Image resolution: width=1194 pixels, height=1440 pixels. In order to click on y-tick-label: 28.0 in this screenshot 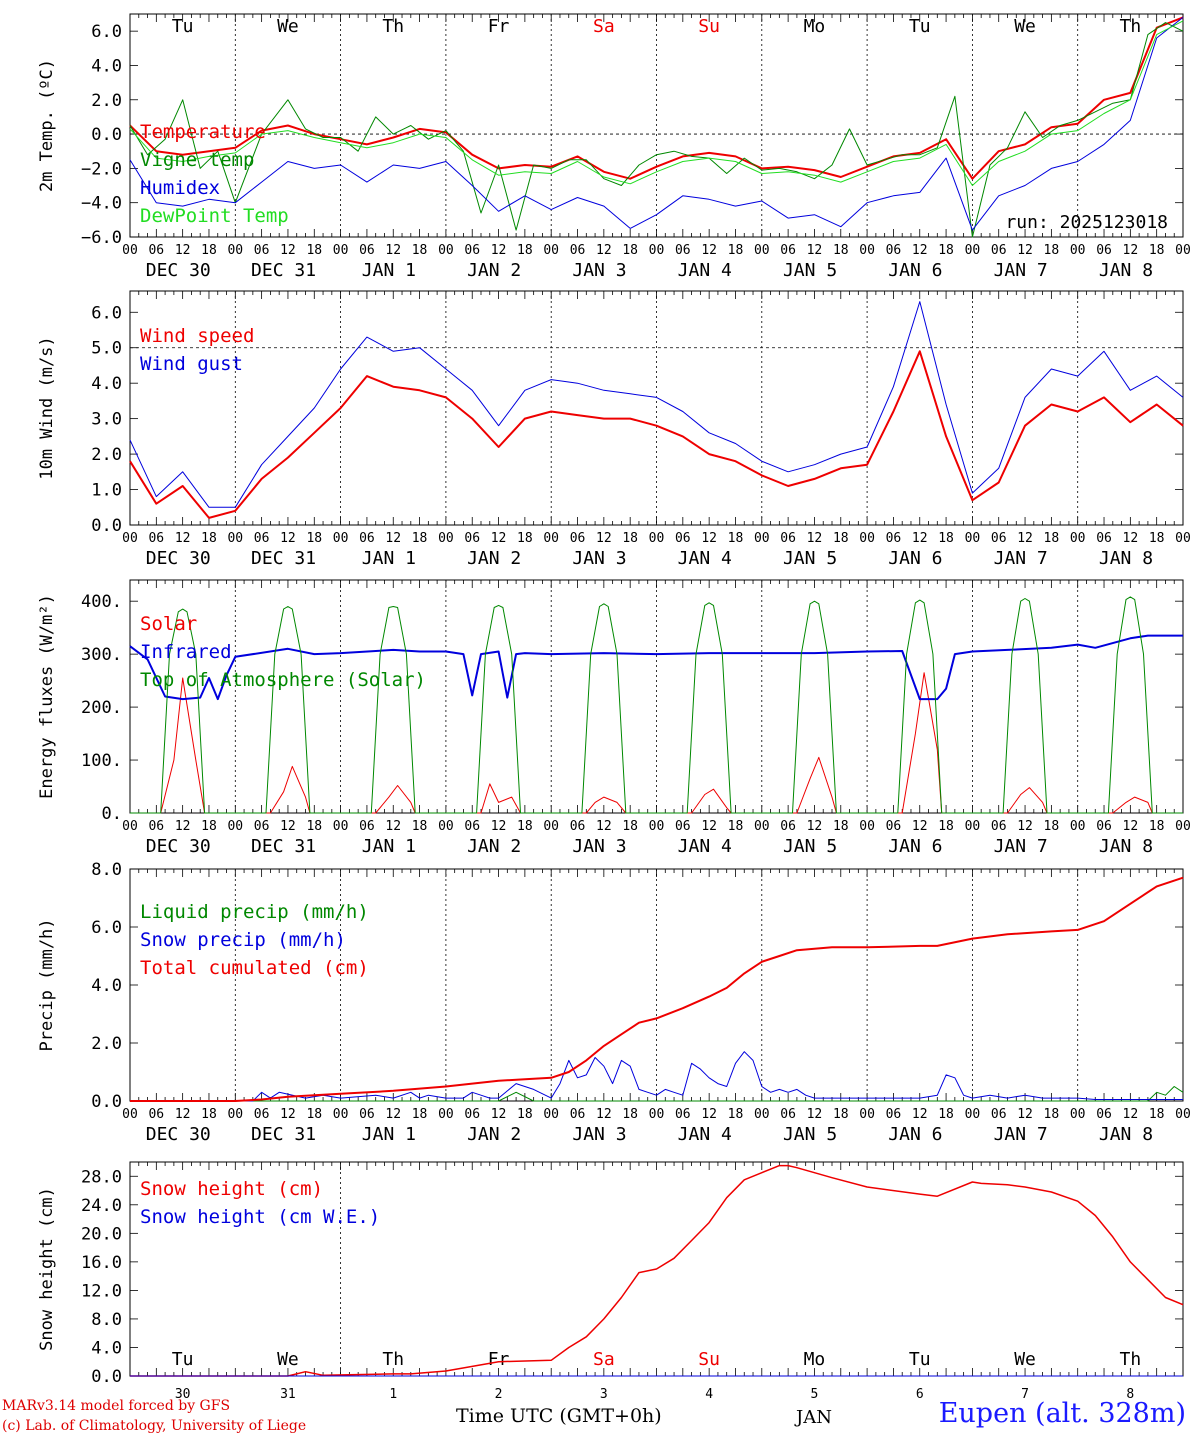, I will do `click(101, 1177)`.